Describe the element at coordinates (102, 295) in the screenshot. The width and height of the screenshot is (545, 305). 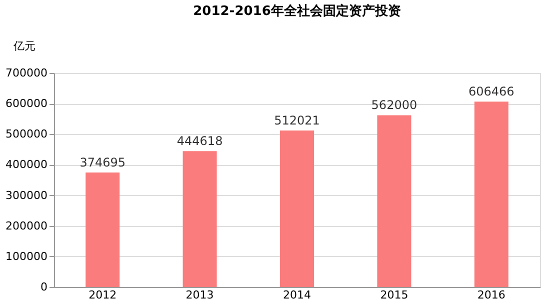
I see `x-tick-label: 2012` at that location.